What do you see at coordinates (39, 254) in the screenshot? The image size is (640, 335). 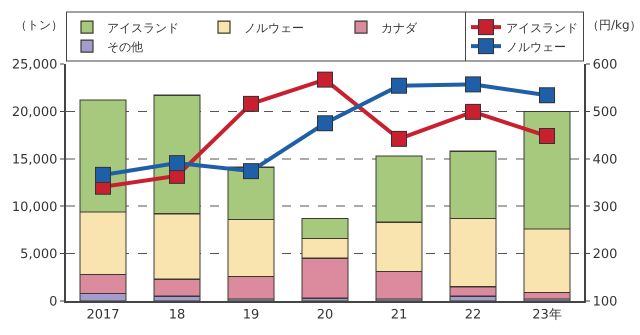 I see `y-tick-label: 5,000` at bounding box center [39, 254].